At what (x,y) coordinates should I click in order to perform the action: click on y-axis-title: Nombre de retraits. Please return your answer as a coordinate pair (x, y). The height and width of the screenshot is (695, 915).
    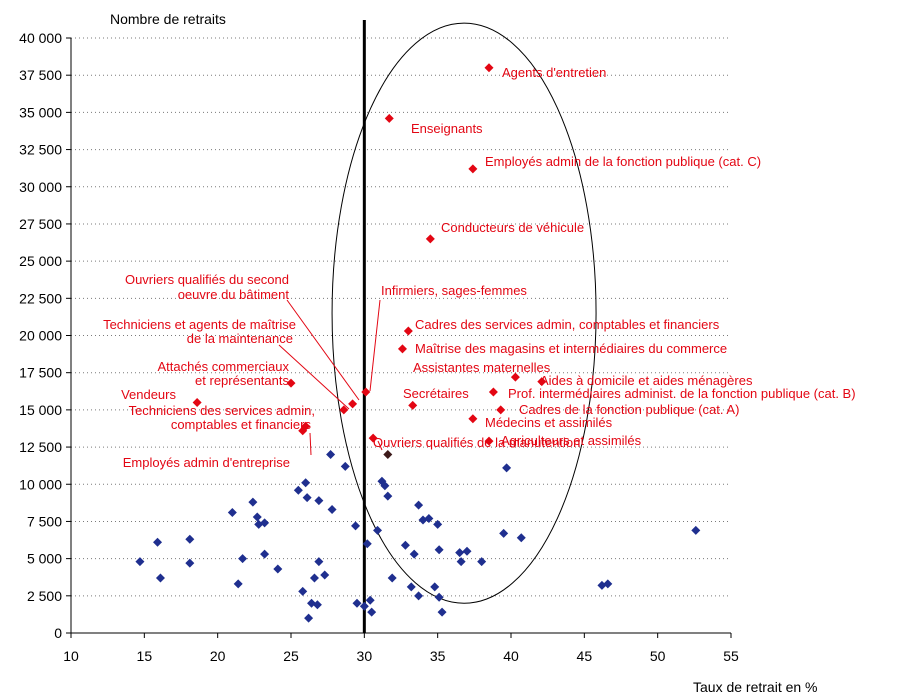
    Looking at the image, I should click on (168, 19).